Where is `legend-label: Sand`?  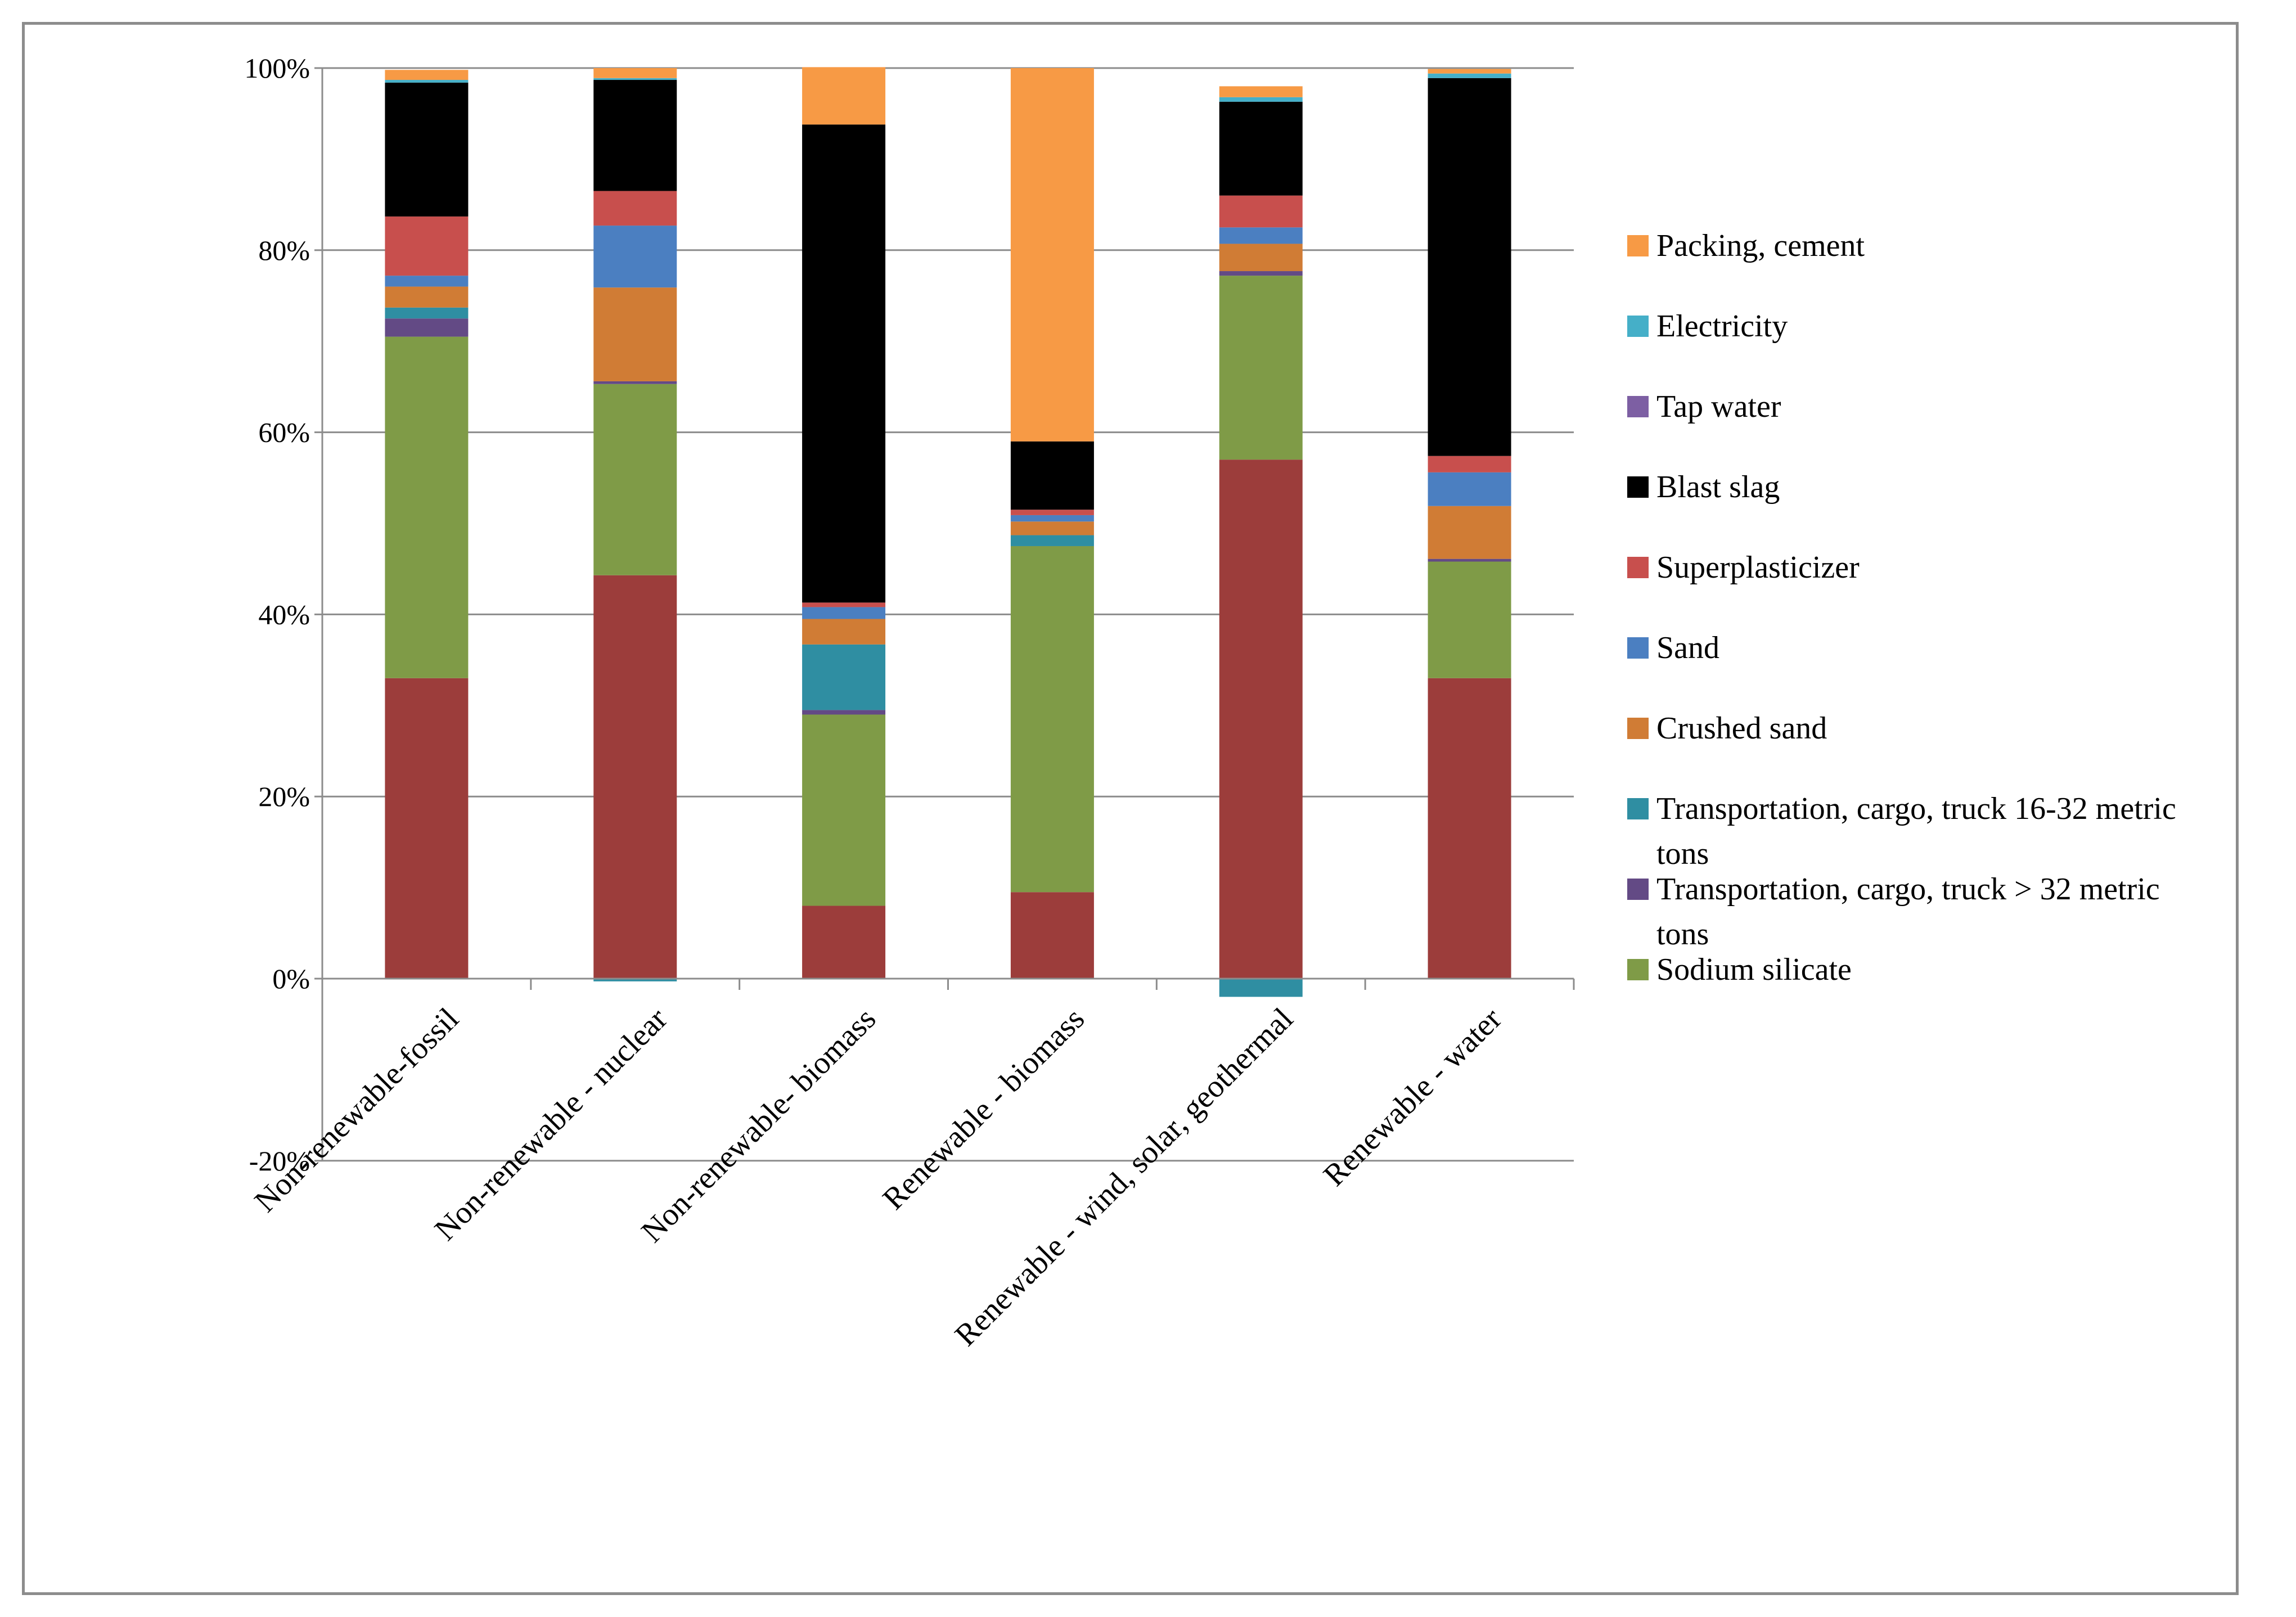
legend-label: Sand is located at coordinates (1687, 647).